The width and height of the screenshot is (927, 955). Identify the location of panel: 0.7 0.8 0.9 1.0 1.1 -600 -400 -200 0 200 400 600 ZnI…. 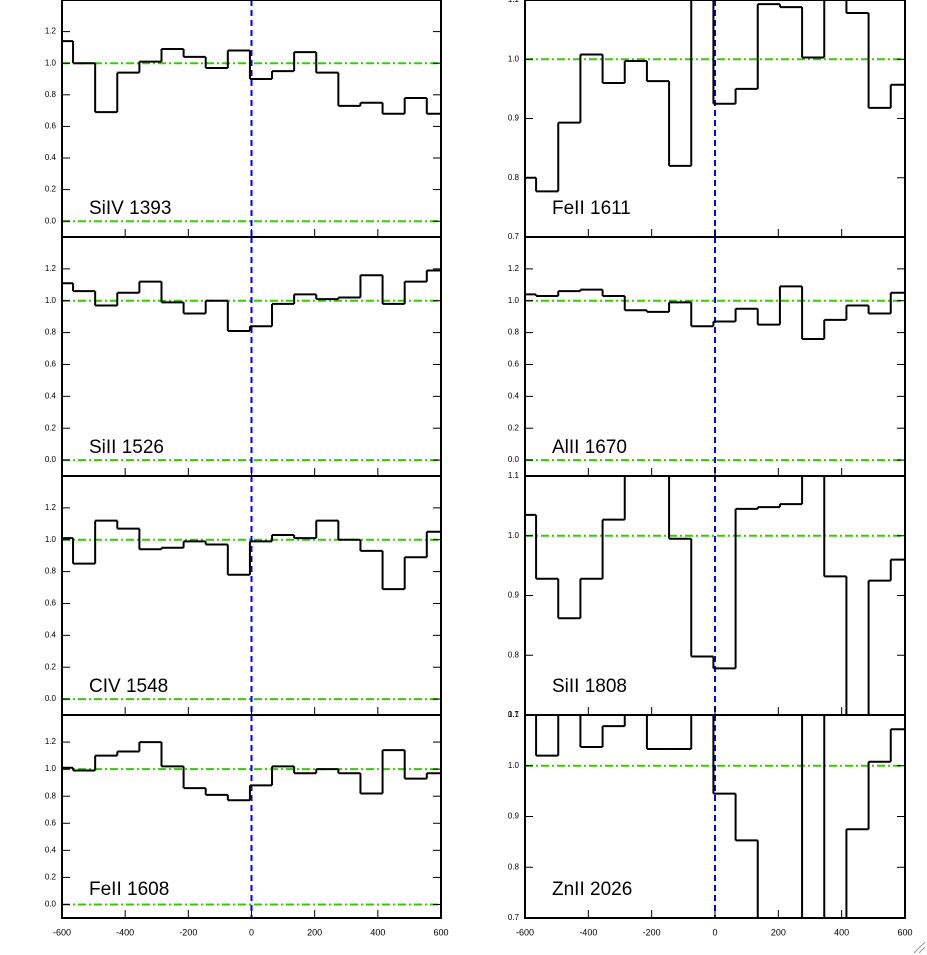
(710, 823).